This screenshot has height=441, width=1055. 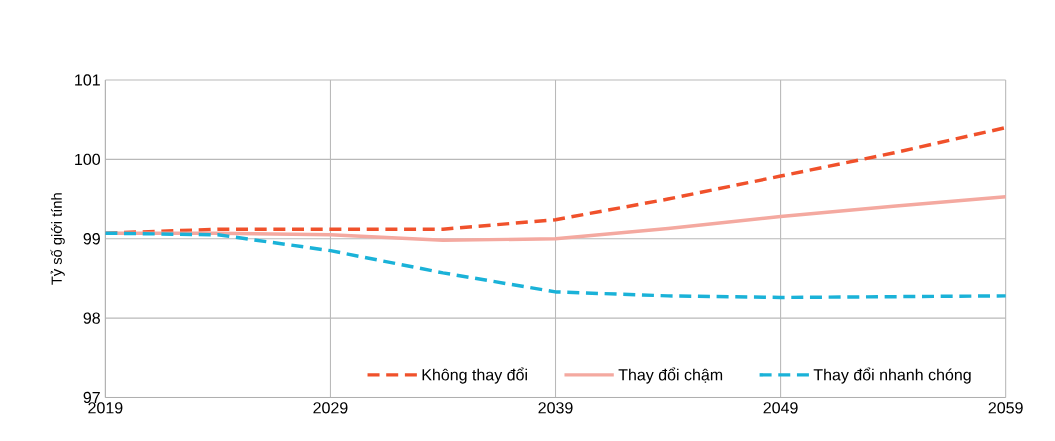 What do you see at coordinates (670, 375) in the screenshot?
I see `legend-label: Thay đổi chậm` at bounding box center [670, 375].